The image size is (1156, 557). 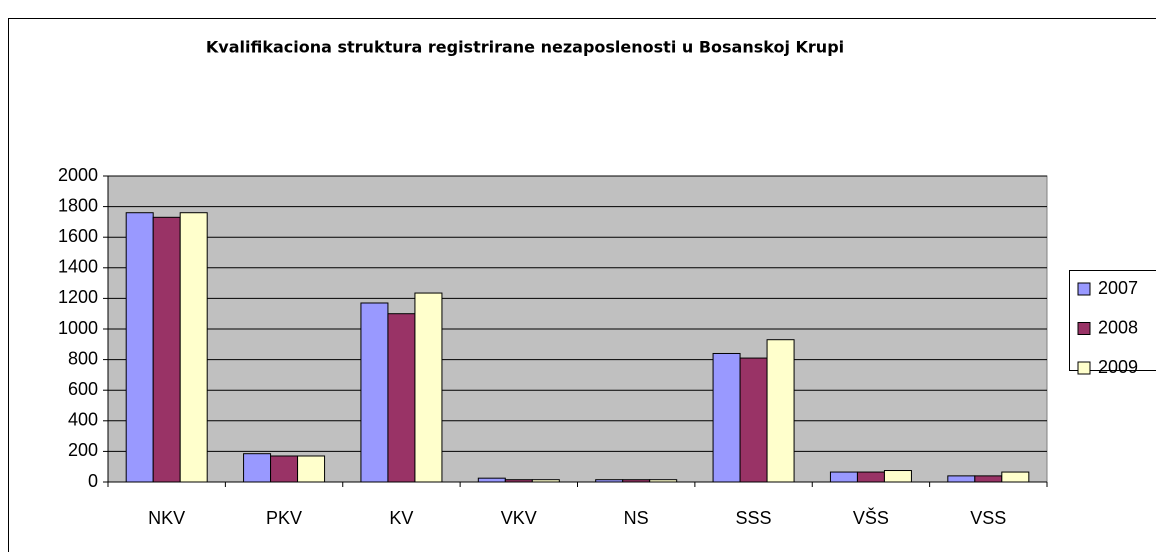 What do you see at coordinates (78, 267) in the screenshot?
I see `y-tick-label: 1400` at bounding box center [78, 267].